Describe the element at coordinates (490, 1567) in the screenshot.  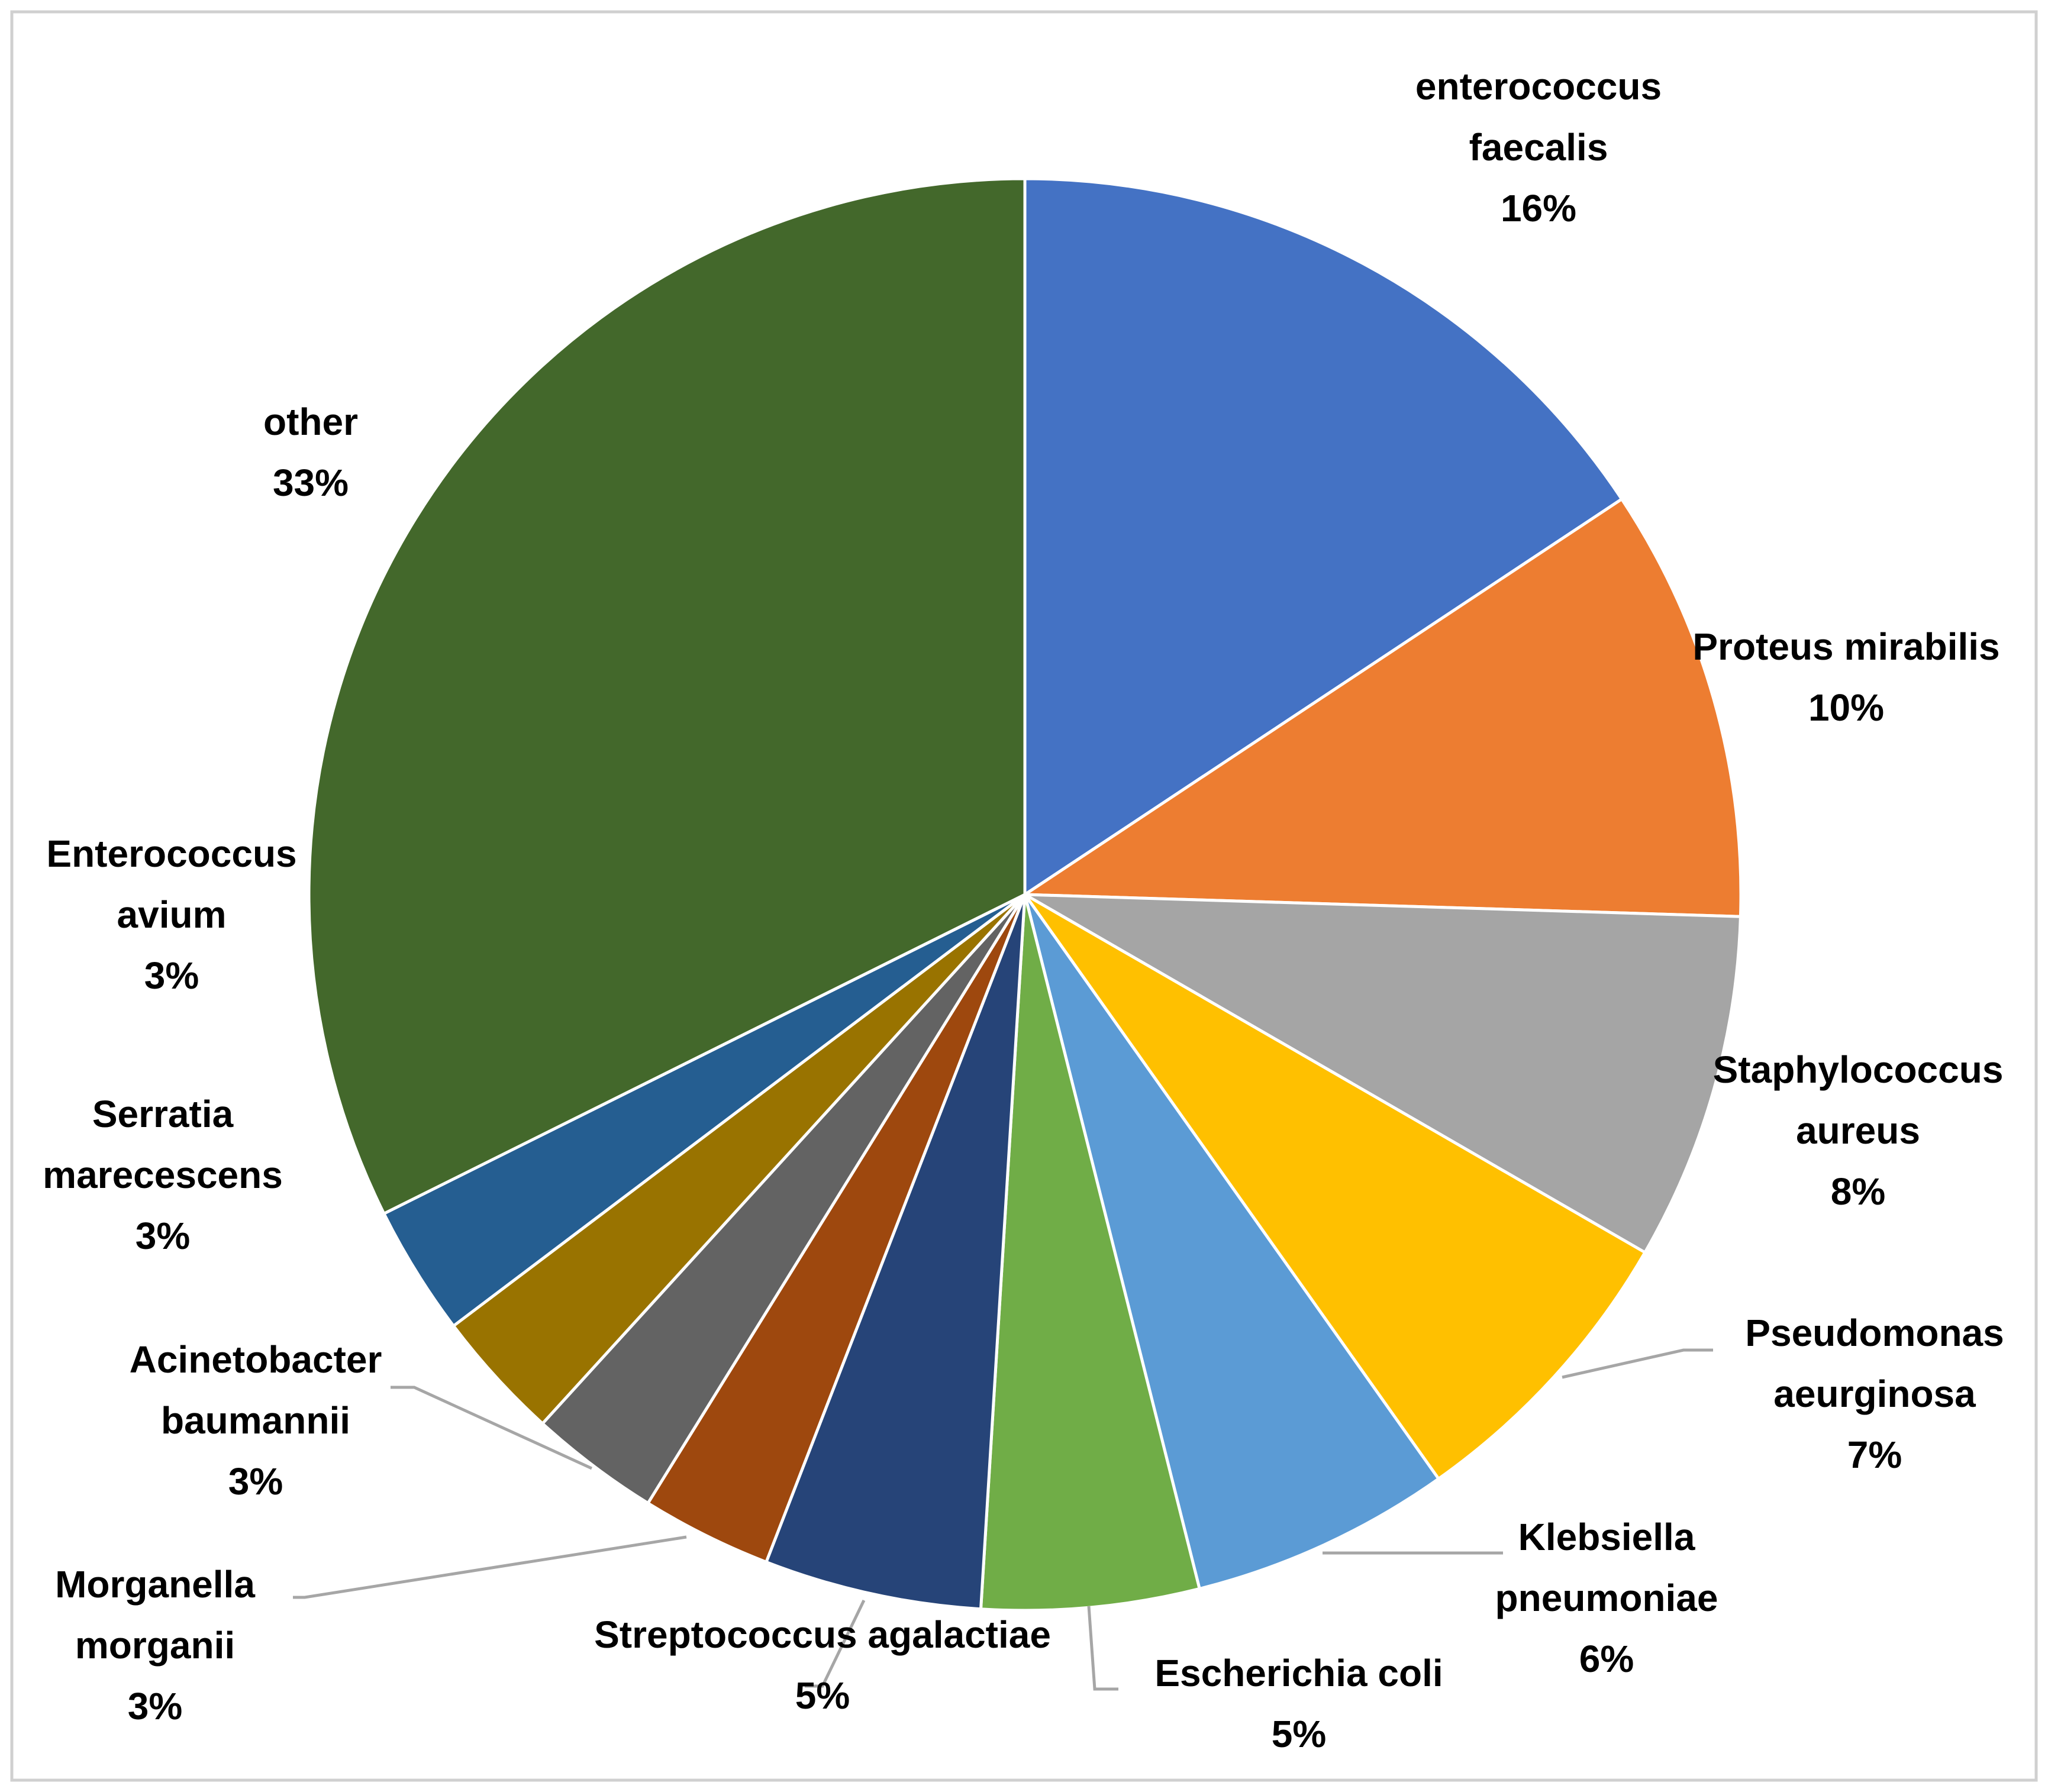
I see `leader-line-morganella-morganii` at that location.